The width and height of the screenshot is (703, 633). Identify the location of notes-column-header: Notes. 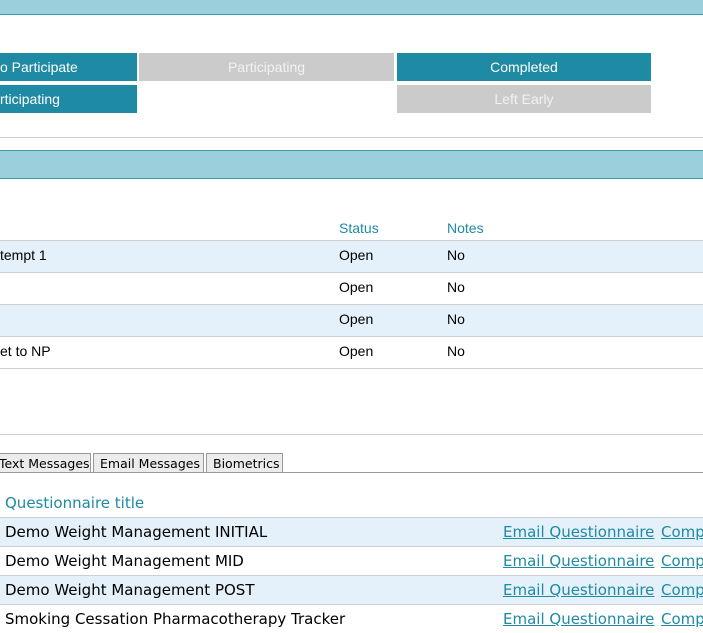
(465, 228).